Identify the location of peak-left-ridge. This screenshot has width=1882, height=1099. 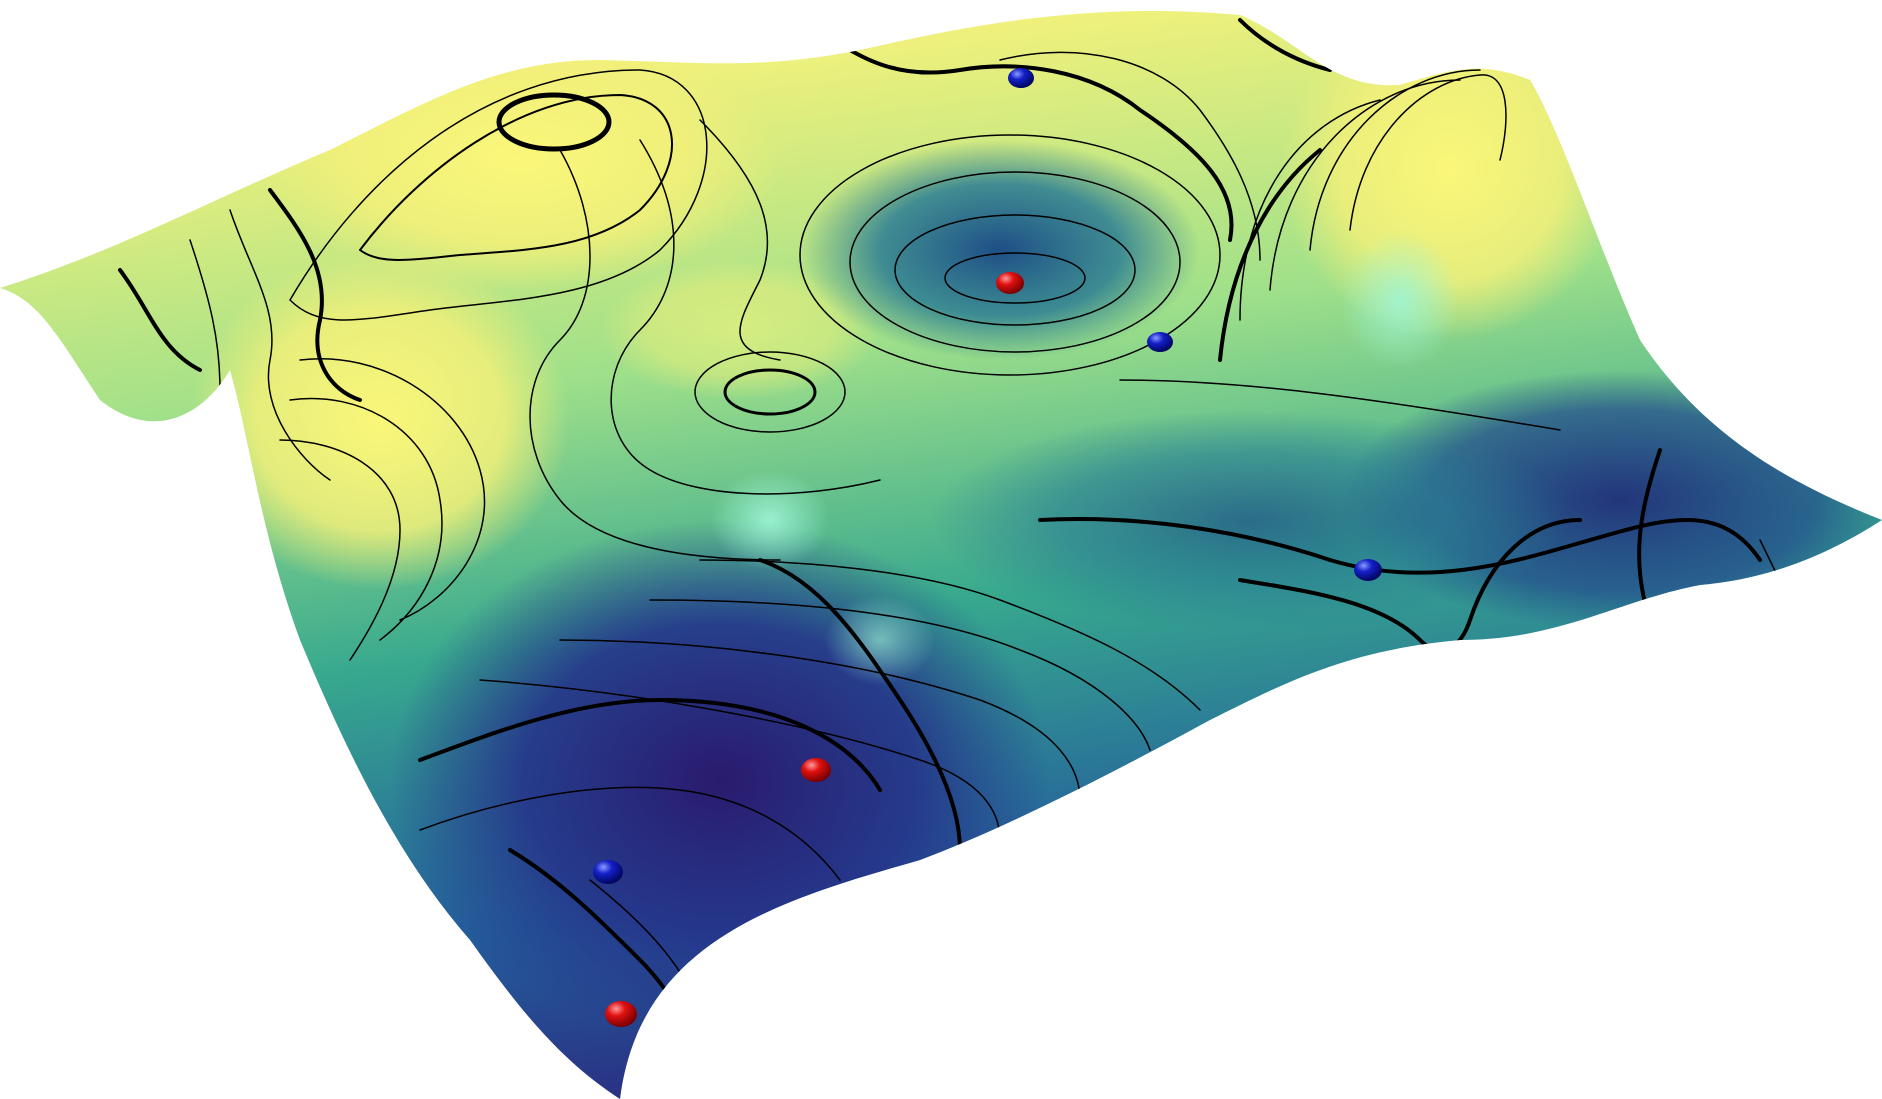
(380, 420).